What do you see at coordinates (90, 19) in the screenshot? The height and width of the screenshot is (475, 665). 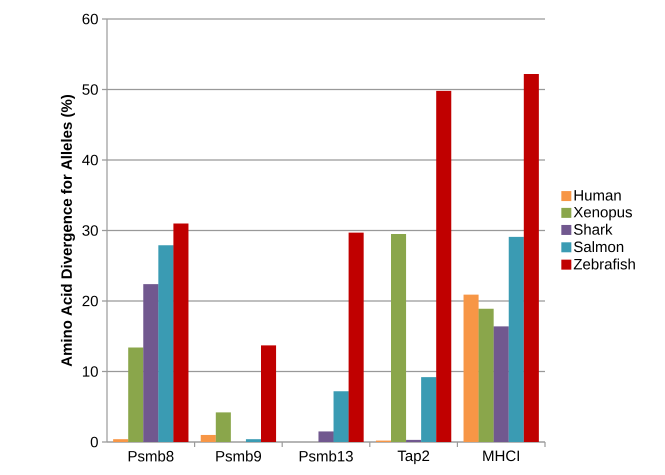 I see `y-tick-label: 60` at bounding box center [90, 19].